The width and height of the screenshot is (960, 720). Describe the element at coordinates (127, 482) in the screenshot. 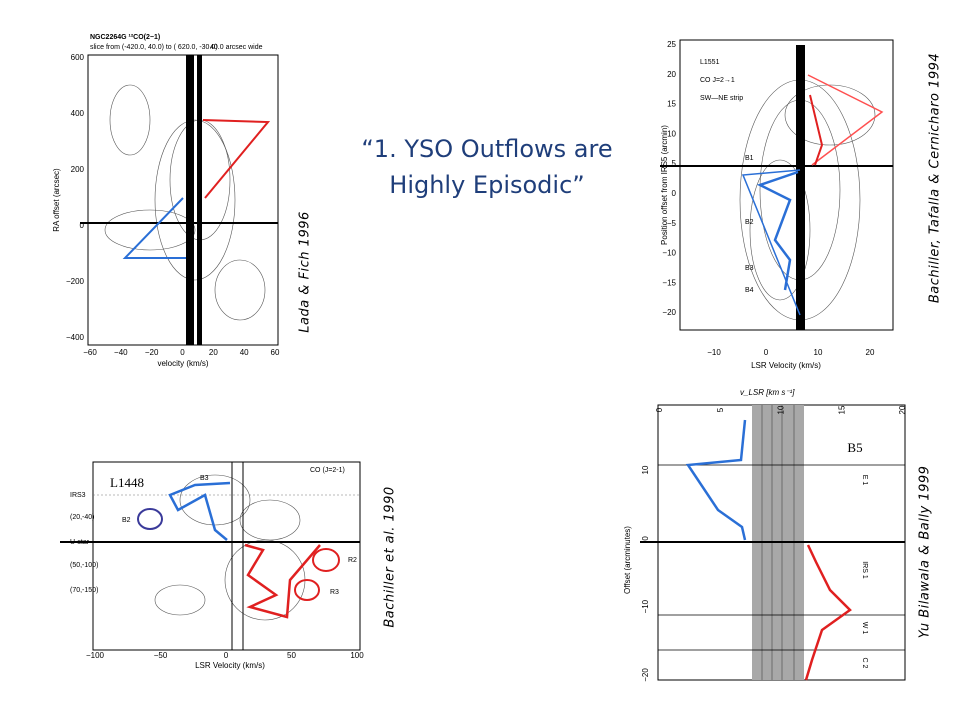

I see `panel-label: L1448` at that location.